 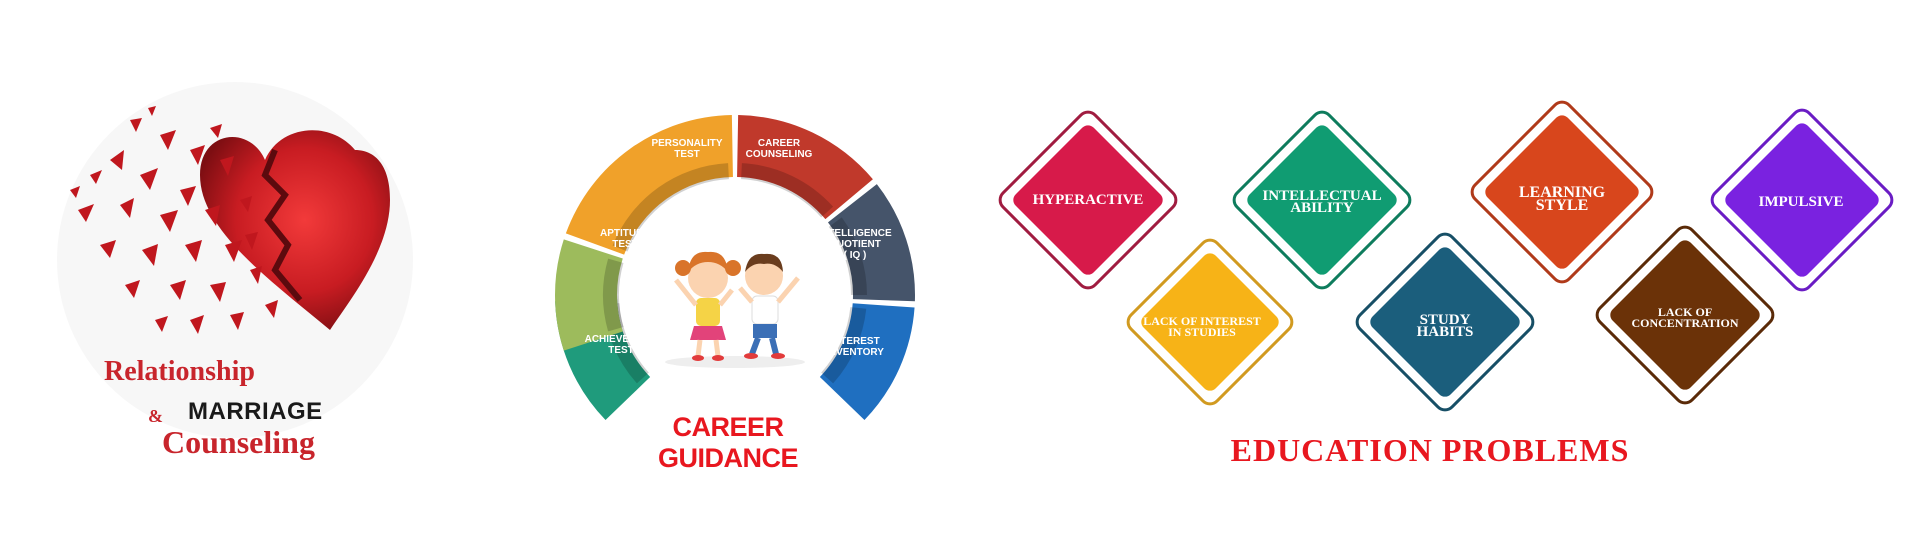 What do you see at coordinates (625, 239) in the screenshot?
I see `segment-label-aptitude: APTITUDE TEST` at bounding box center [625, 239].